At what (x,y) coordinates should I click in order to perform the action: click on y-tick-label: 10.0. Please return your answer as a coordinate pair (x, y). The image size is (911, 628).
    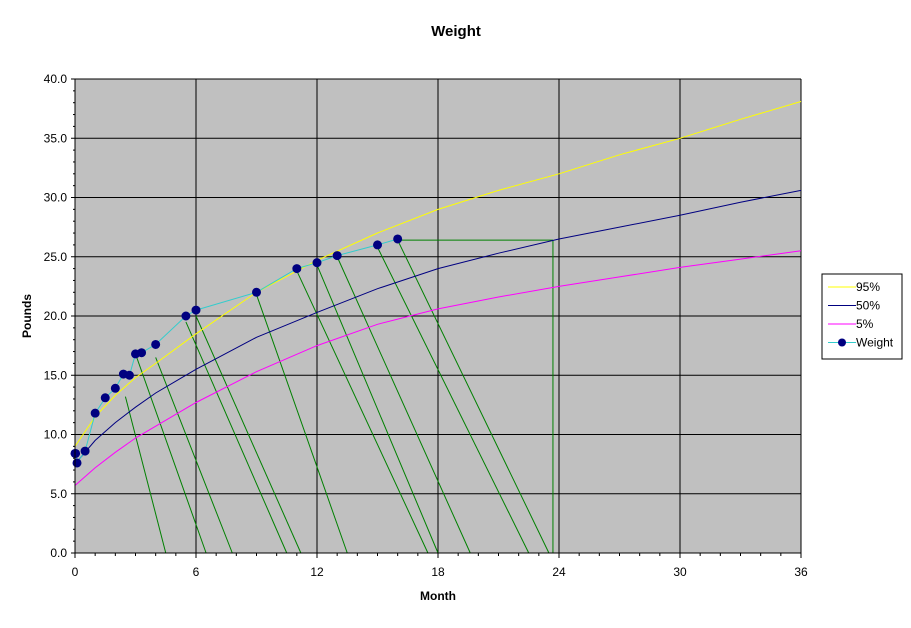
    Looking at the image, I should click on (56, 435).